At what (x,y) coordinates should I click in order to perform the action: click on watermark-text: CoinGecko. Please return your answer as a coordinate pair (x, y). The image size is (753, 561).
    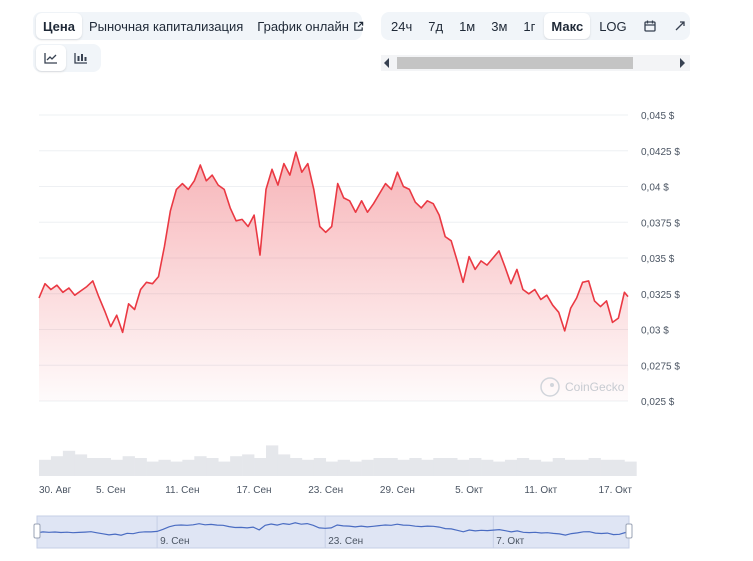
    Looking at the image, I should click on (595, 387).